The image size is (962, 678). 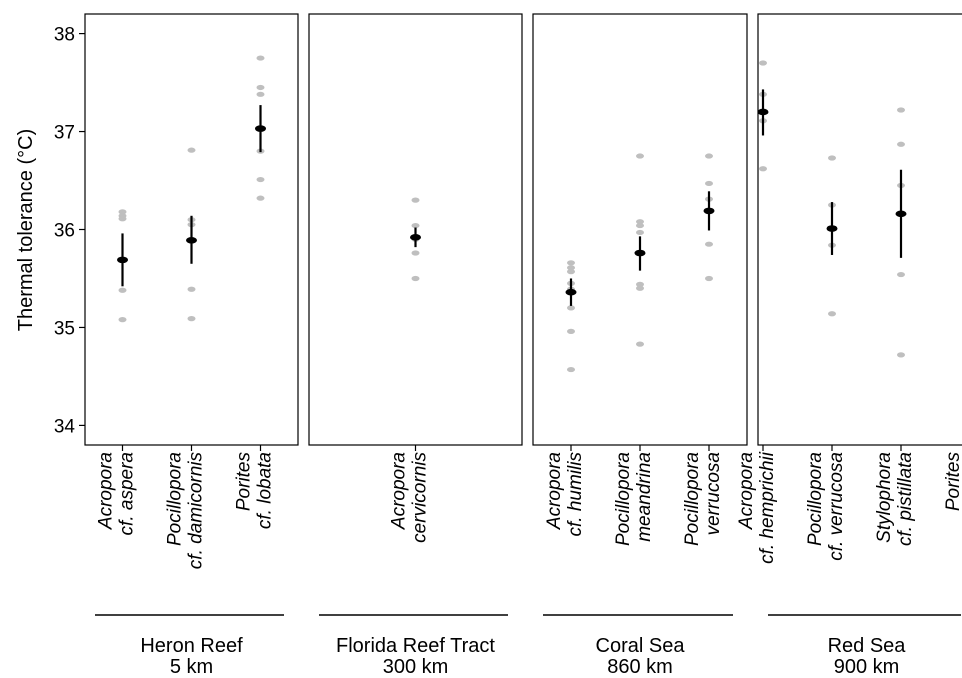 I want to click on y-tick-label: 37, so click(x=64, y=133).